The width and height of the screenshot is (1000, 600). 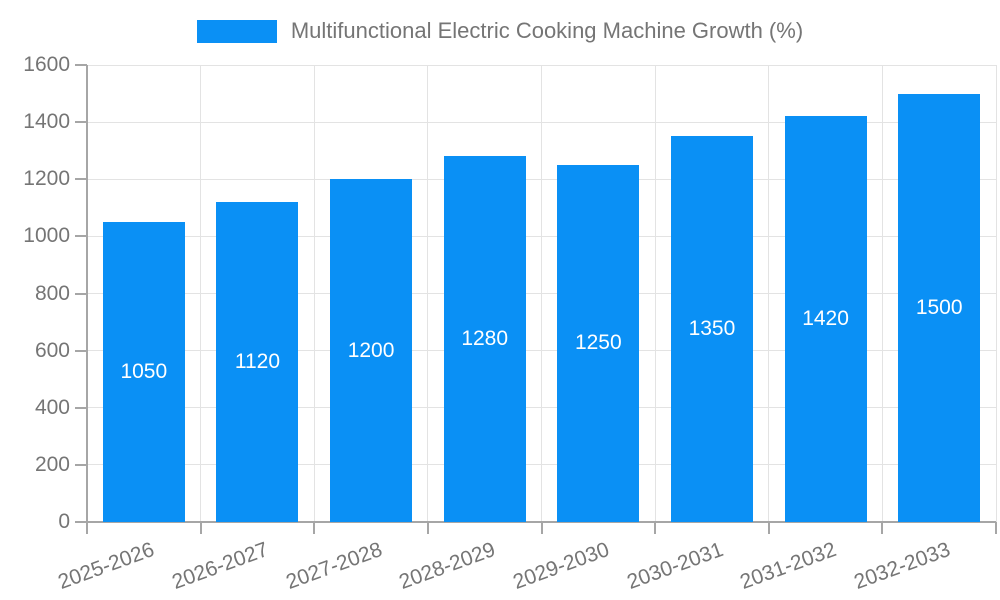 I want to click on x-axis-line, so click(x=541, y=522).